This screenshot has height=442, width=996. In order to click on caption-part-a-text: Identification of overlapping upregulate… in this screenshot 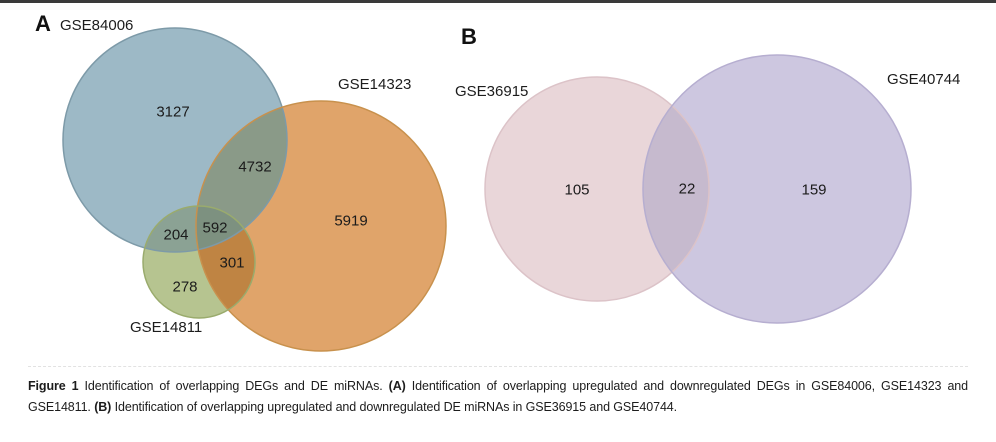, I will do `click(498, 396)`.